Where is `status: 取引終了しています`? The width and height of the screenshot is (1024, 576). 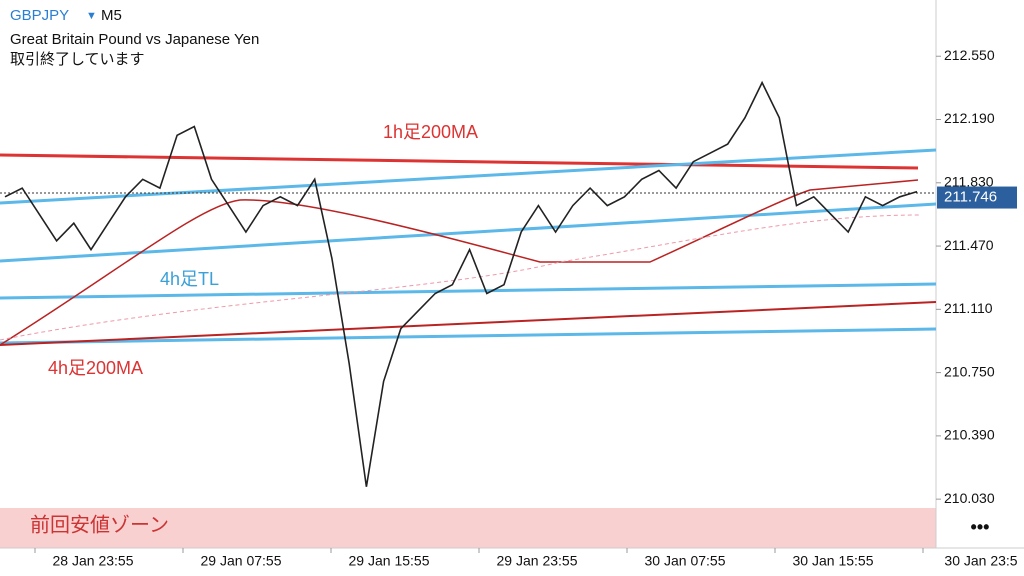
status: 取引終了しています is located at coordinates (77, 59).